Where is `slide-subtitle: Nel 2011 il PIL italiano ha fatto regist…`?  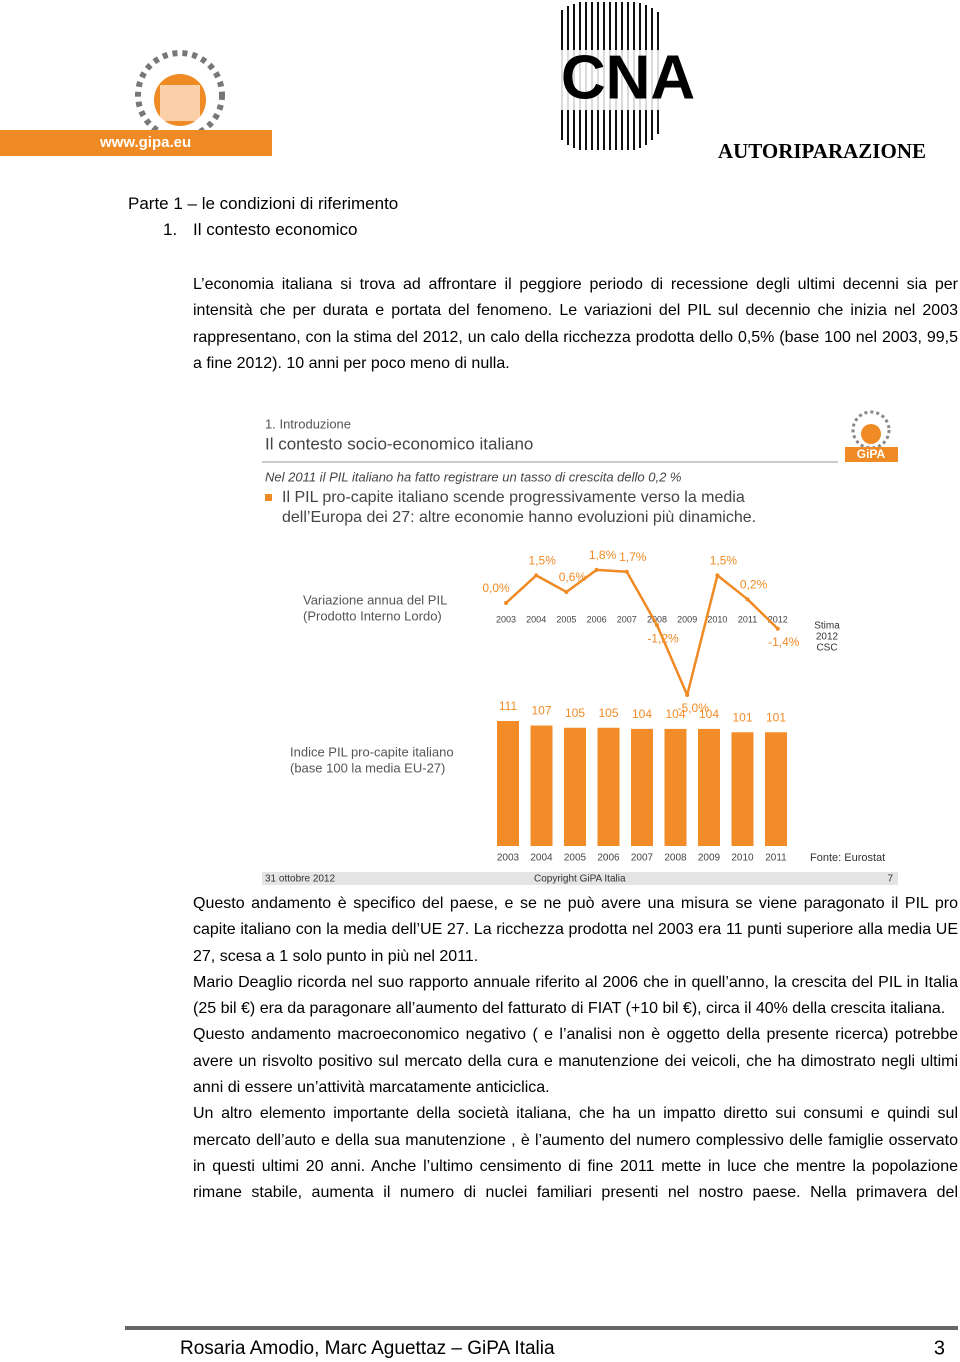
slide-subtitle: Nel 2011 il PIL italiano ha fatto regist… is located at coordinates (473, 476).